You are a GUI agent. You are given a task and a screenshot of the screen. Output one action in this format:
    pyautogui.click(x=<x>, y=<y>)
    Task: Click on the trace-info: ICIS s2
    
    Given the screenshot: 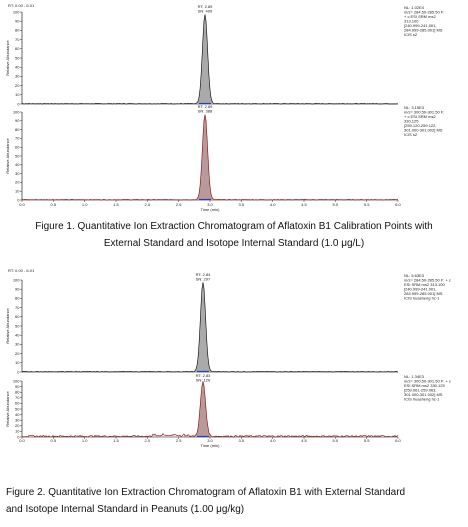 What is the action you would take?
    pyautogui.click(x=411, y=34)
    